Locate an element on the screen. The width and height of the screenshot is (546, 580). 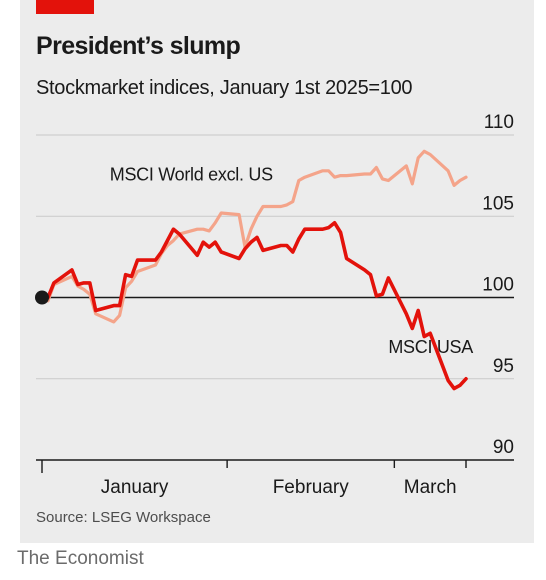
y-tick-label: 105 is located at coordinates (498, 203).